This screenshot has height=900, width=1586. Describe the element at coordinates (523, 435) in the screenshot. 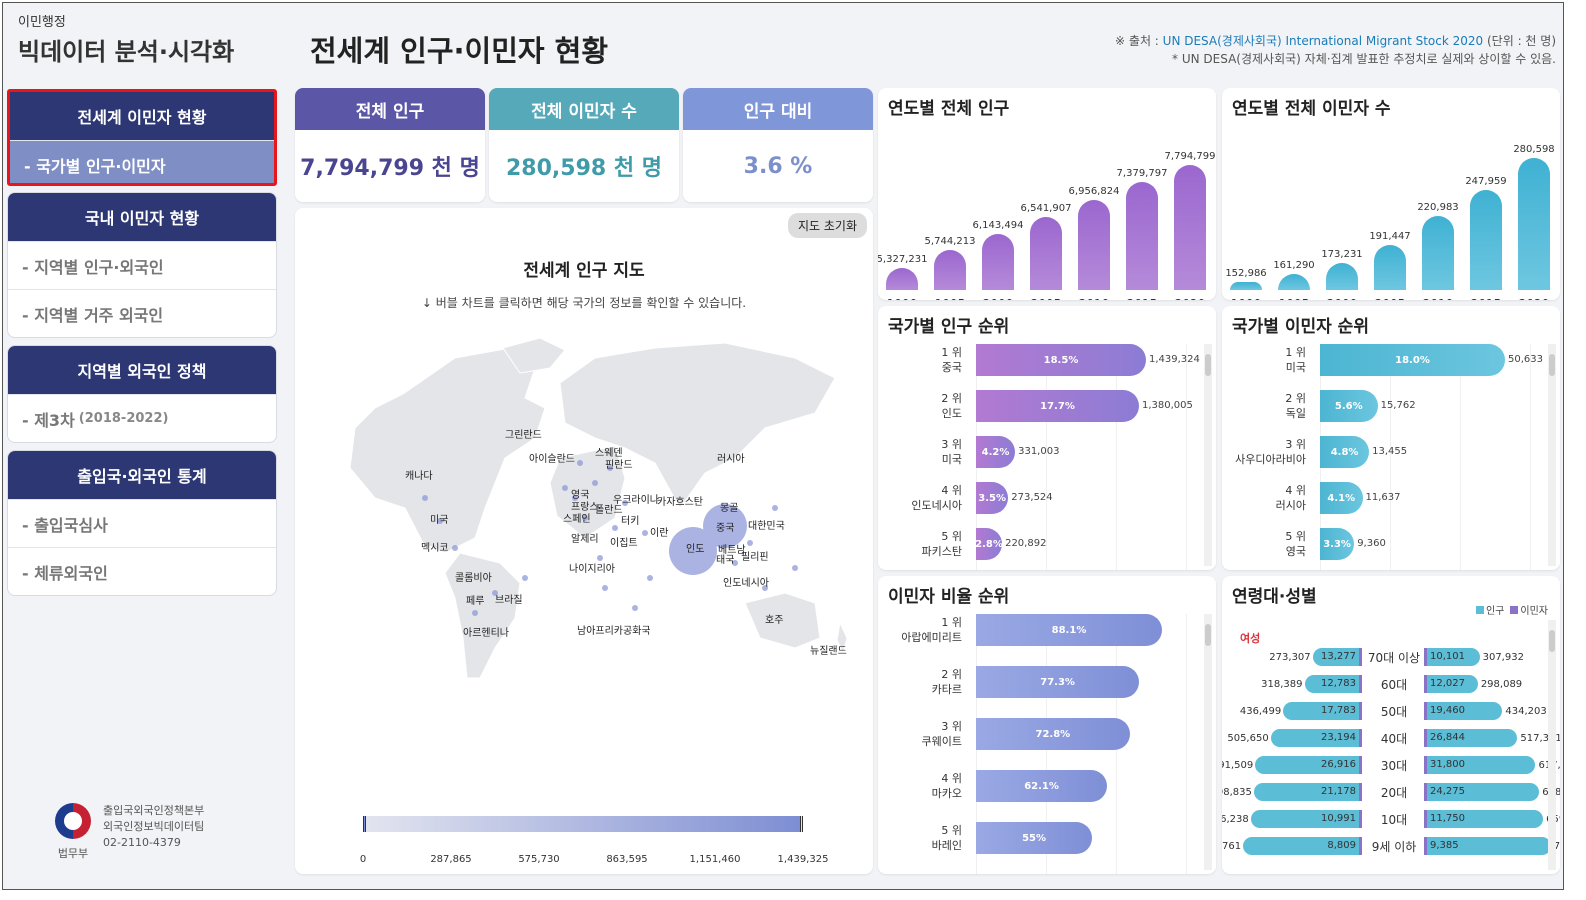

I see `map-label: 그린란드` at that location.